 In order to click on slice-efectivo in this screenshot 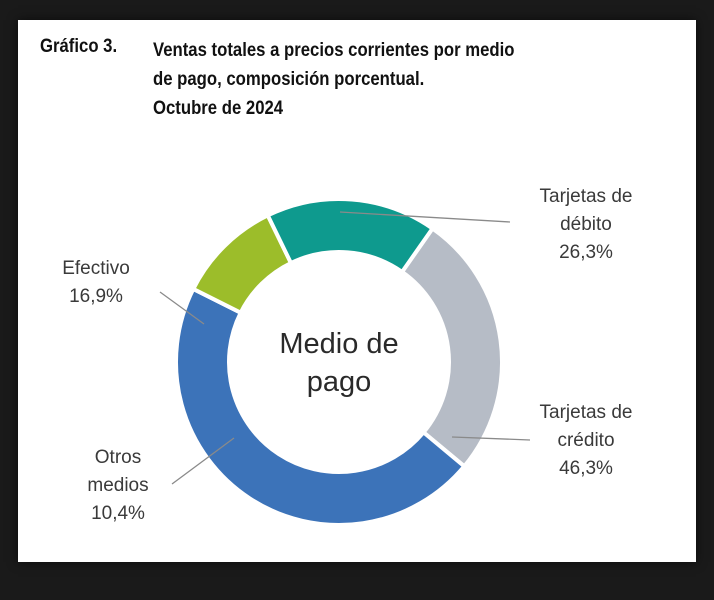, I will do `click(350, 236)`.